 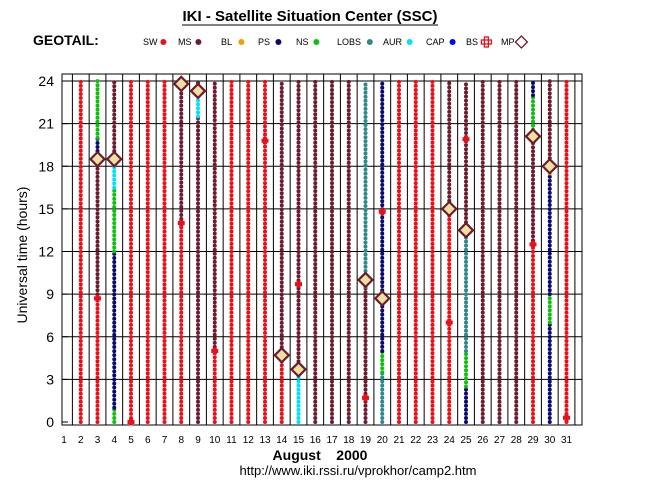 What do you see at coordinates (198, 440) in the screenshot?
I see `x-tick-label: 9` at bounding box center [198, 440].